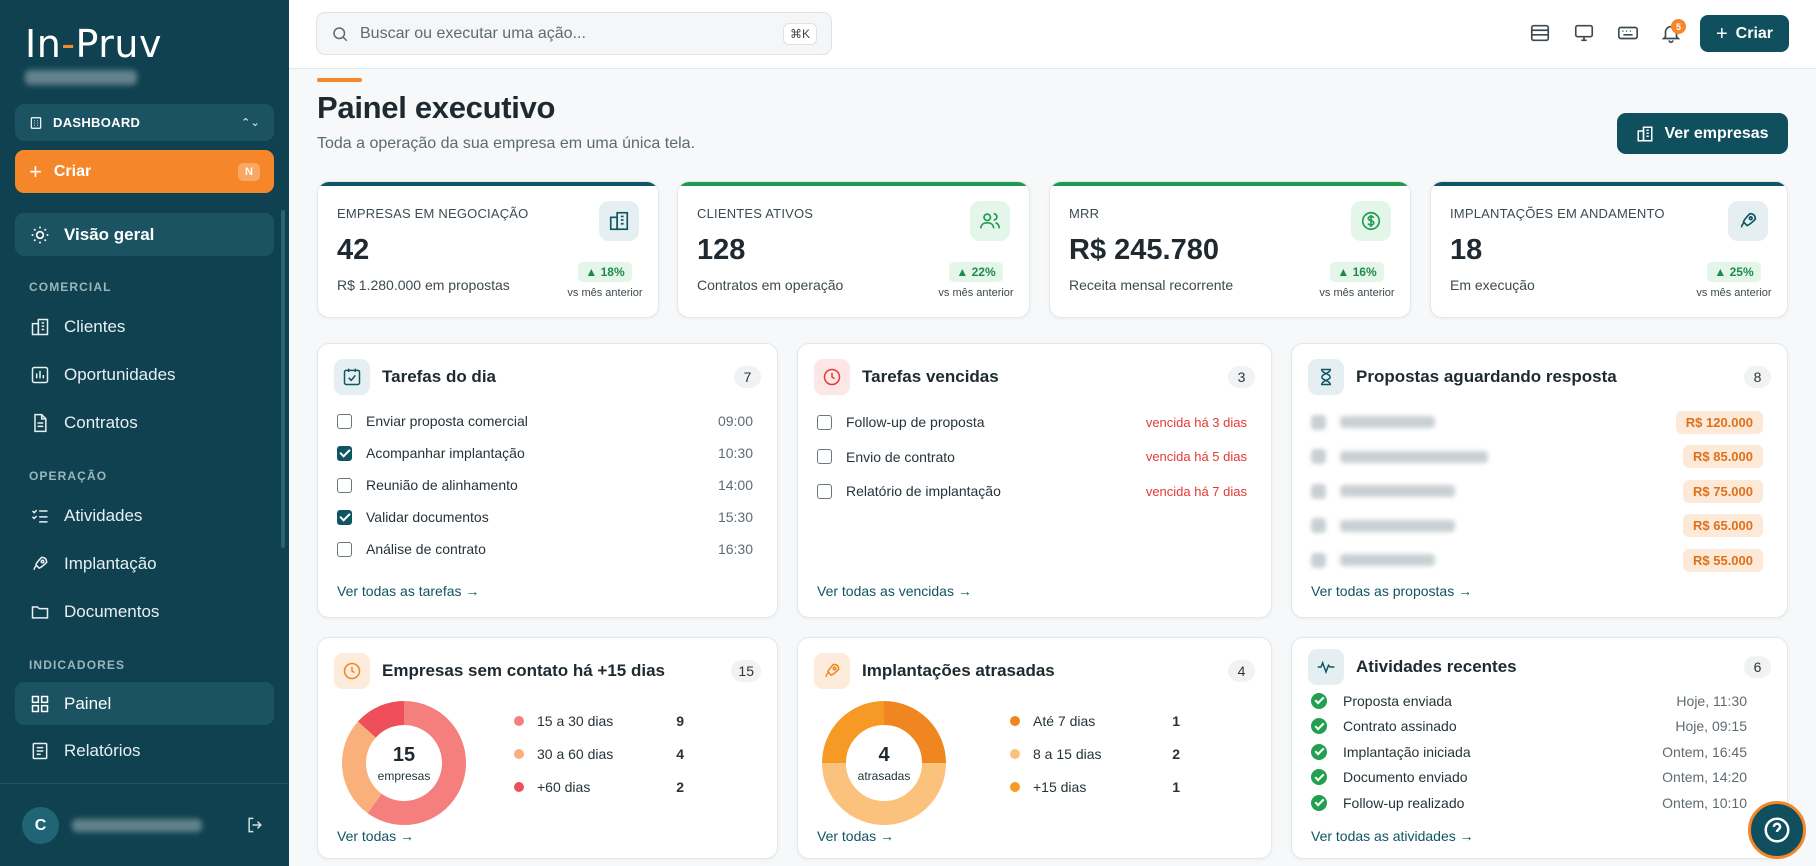 This screenshot has width=1816, height=866. What do you see at coordinates (574, 33) in the screenshot?
I see `search-input: Buscar ou executar uma ação... ⌘K` at bounding box center [574, 33].